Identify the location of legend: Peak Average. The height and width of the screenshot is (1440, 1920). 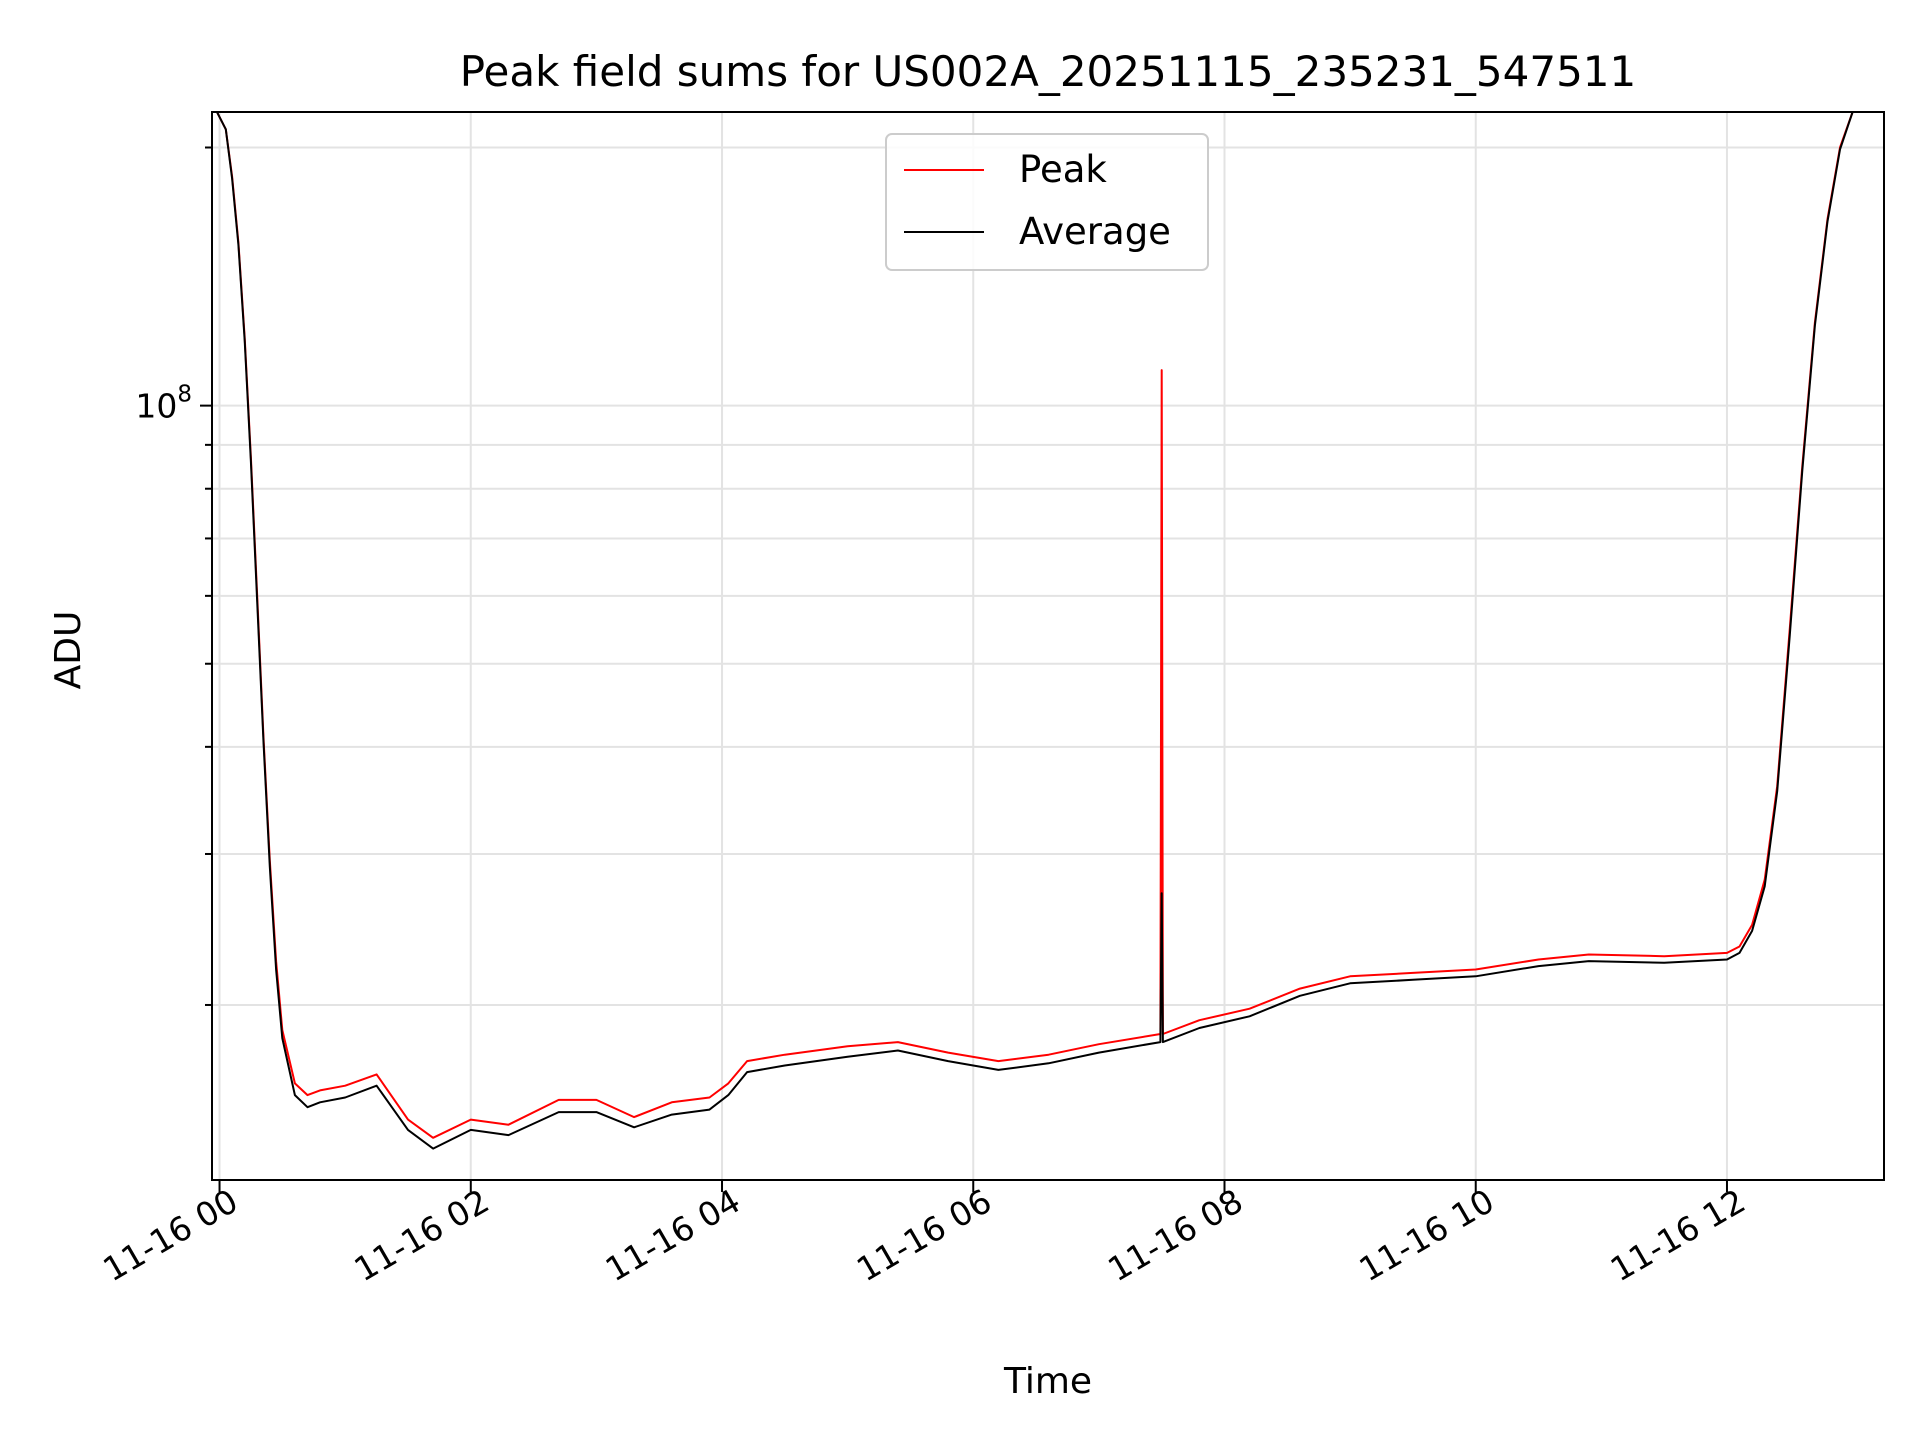
(1047, 202).